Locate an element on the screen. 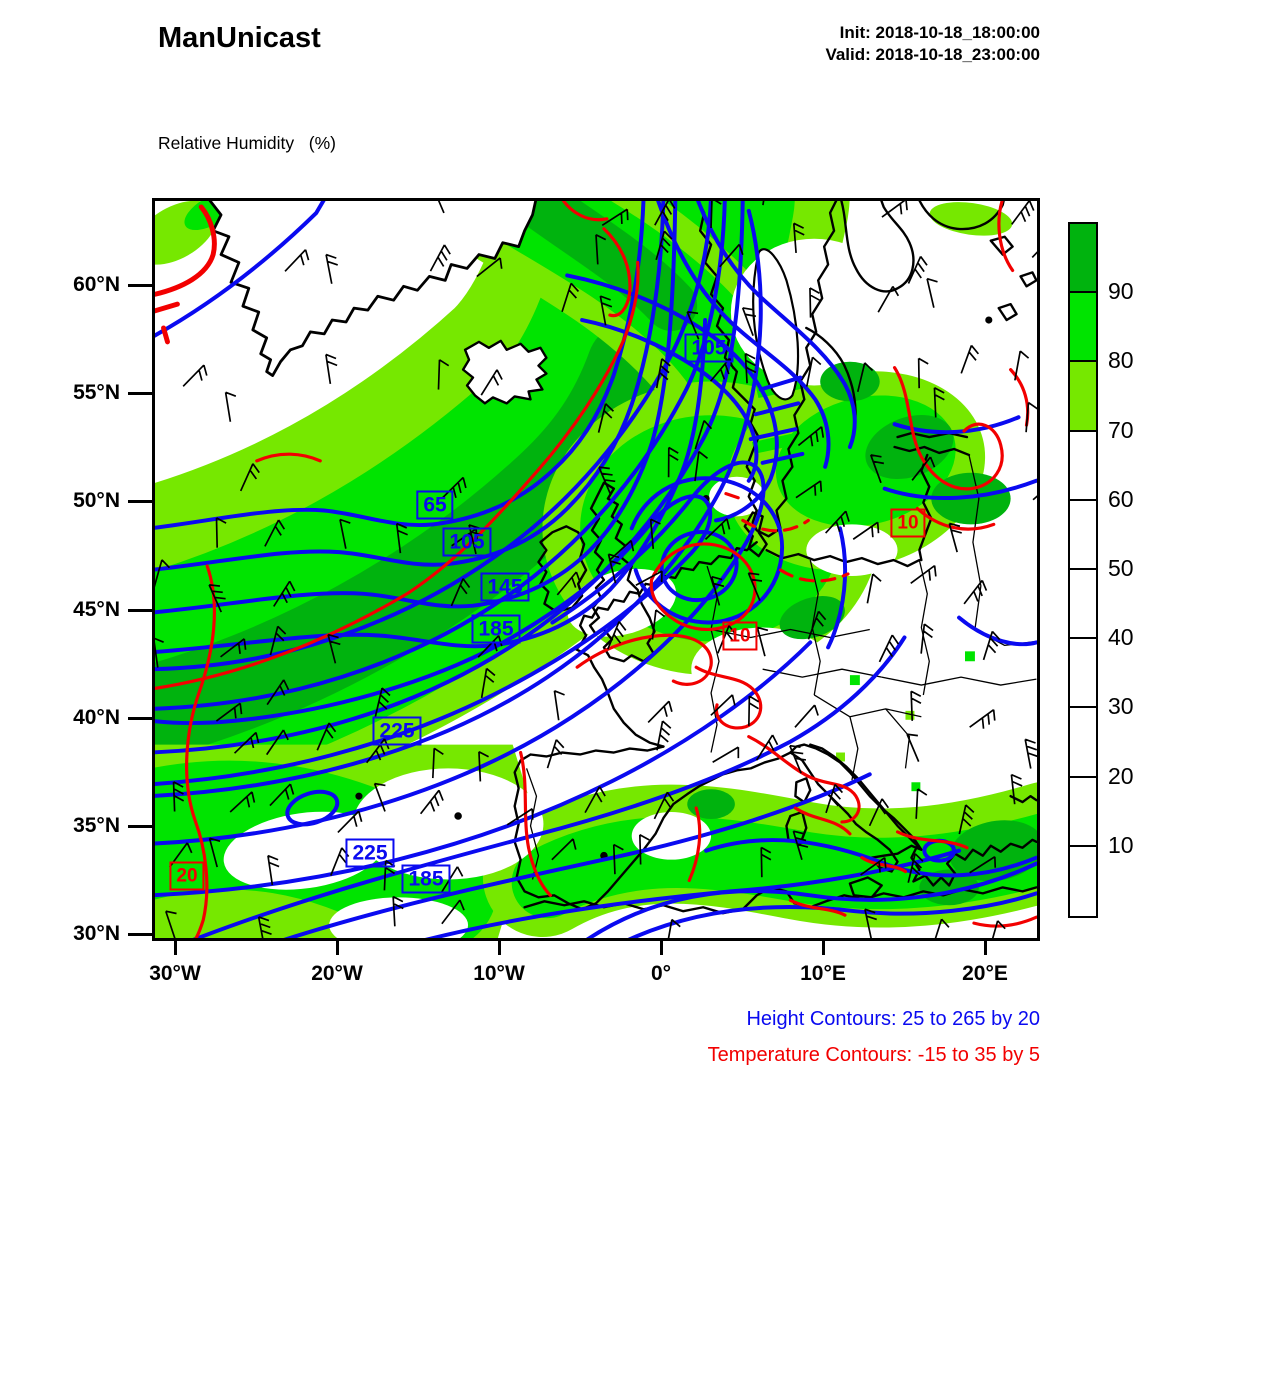  lat-label: 40°N is located at coordinates (96, 717).